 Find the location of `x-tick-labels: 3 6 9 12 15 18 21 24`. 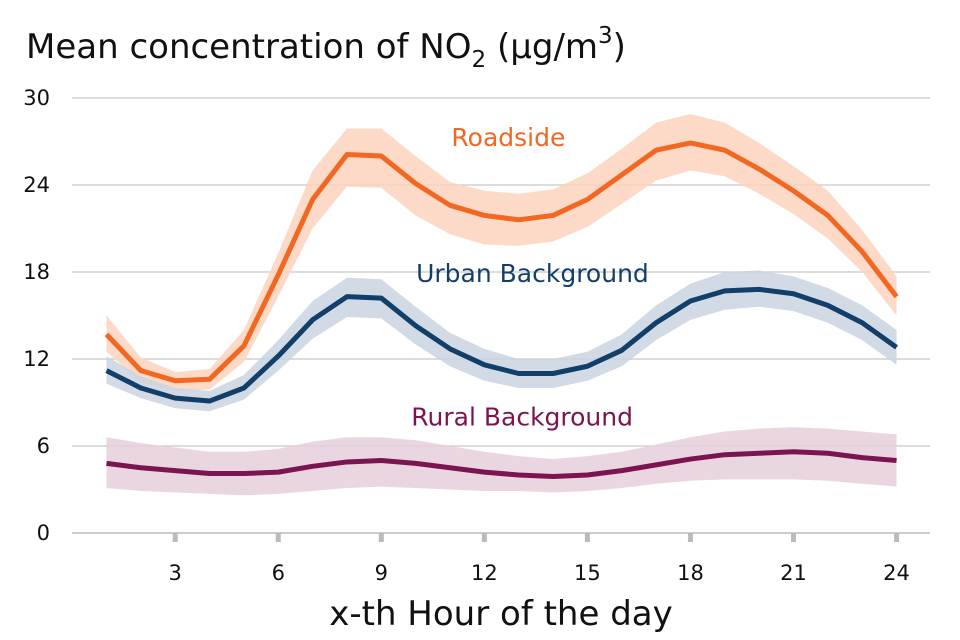

x-tick-labels: 3 6 9 12 15 18 21 24 is located at coordinates (539, 573).